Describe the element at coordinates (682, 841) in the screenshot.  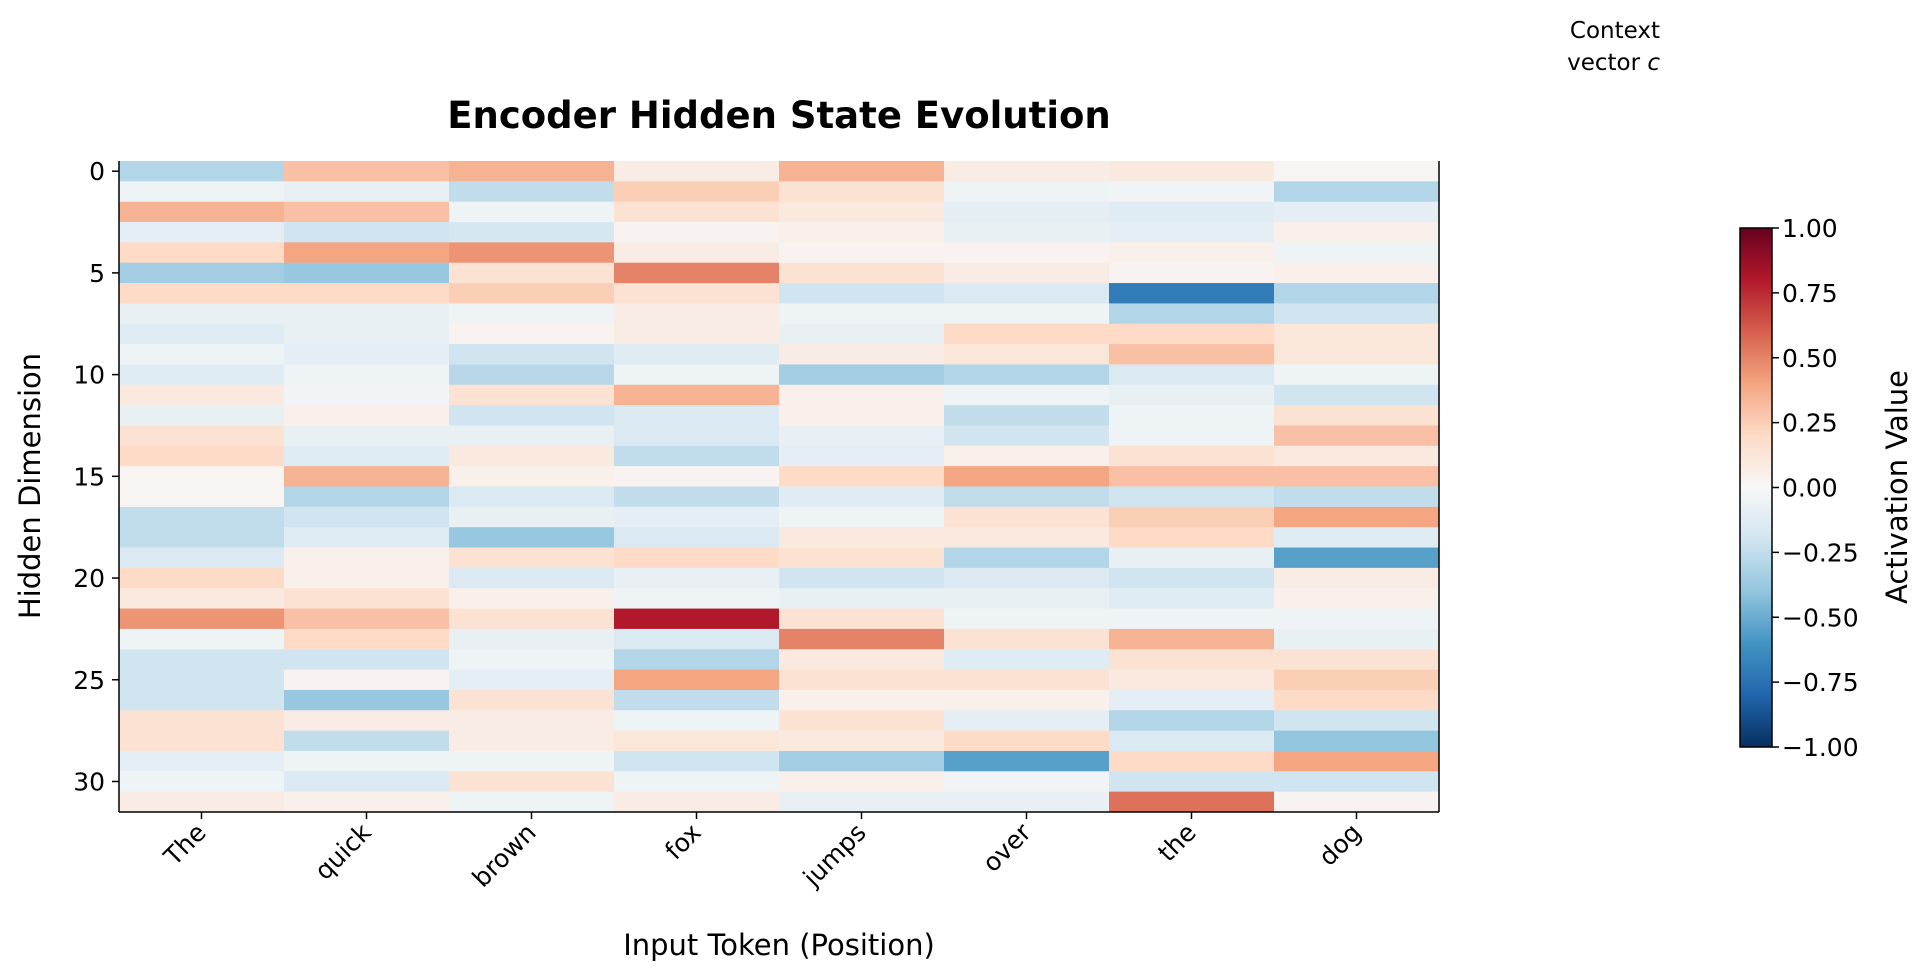
I see `x-tick-label: fox` at that location.